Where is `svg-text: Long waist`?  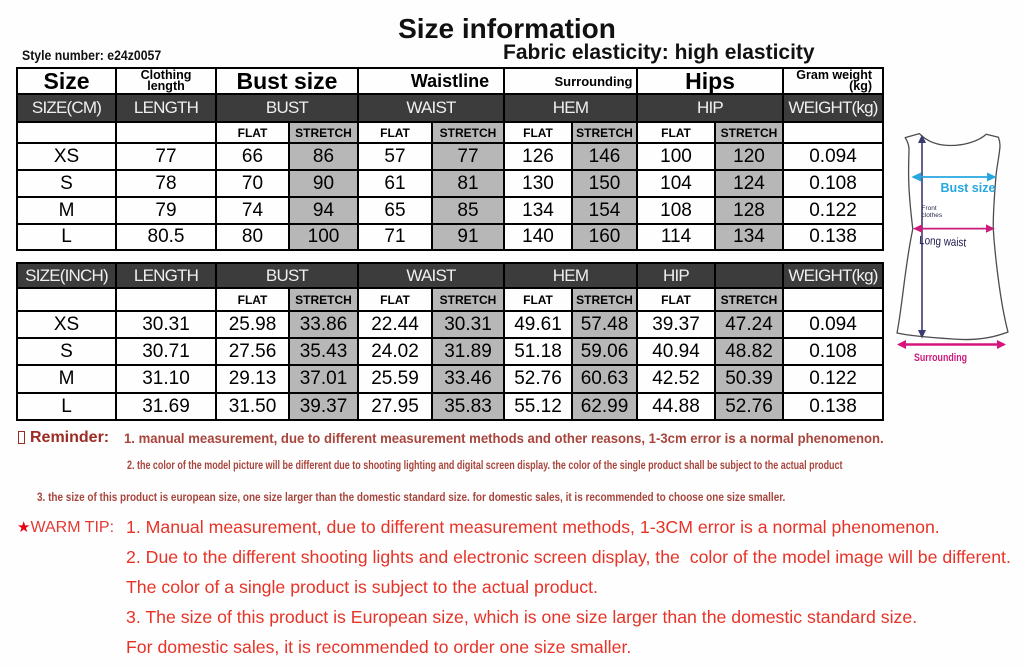
svg-text: Long waist is located at coordinates (943, 241).